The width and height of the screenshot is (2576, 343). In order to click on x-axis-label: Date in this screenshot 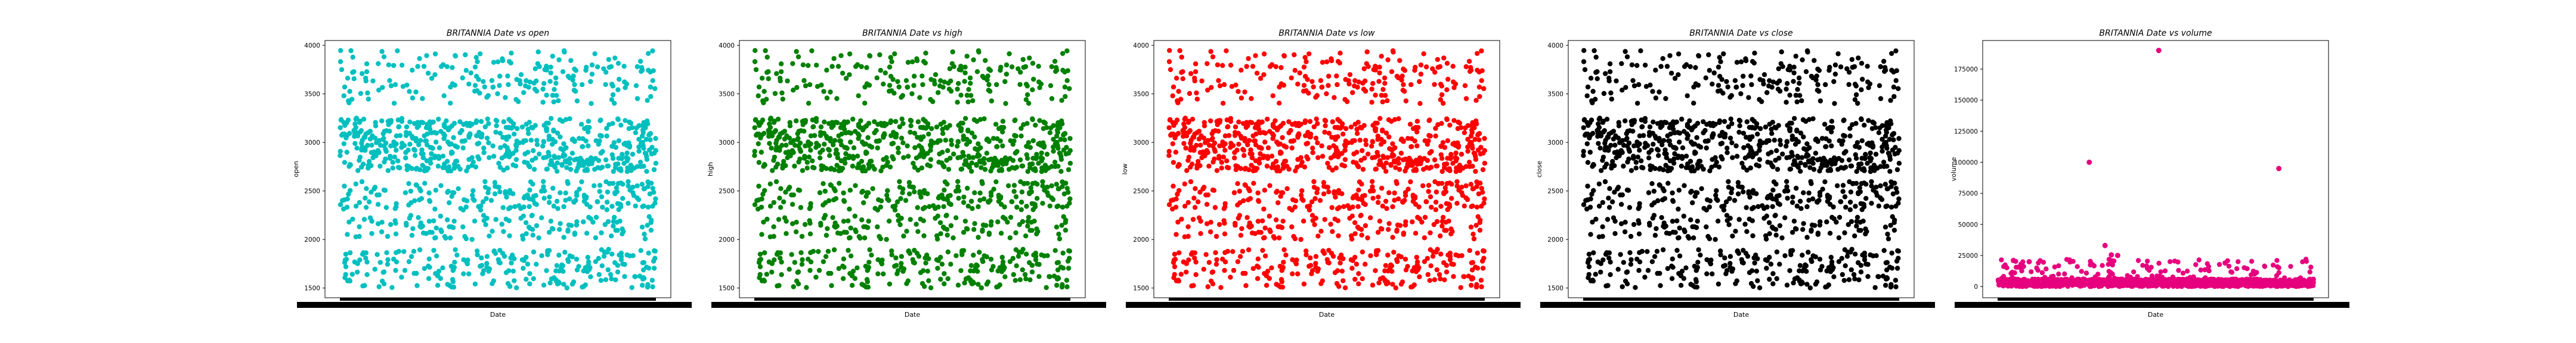, I will do `click(1741, 315)`.